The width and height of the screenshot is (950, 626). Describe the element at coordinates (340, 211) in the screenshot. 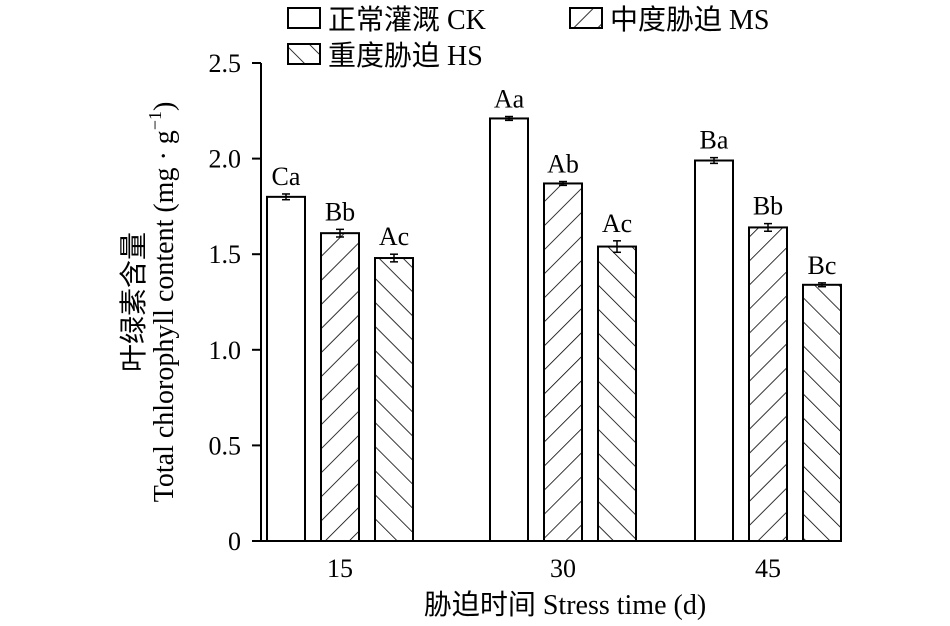

I see `bar-label-15-series-1: Bb` at that location.